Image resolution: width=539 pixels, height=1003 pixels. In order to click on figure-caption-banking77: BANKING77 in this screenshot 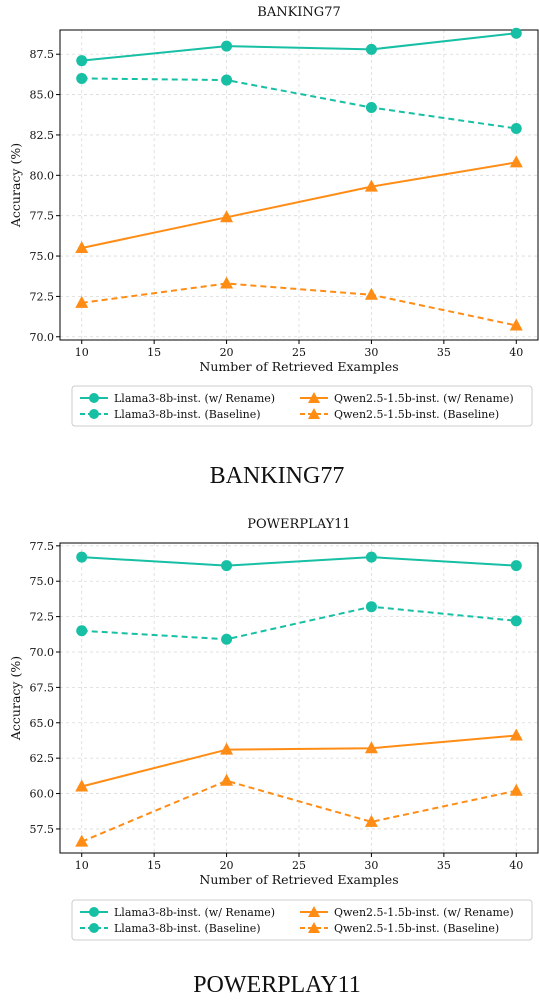, I will do `click(277, 476)`.